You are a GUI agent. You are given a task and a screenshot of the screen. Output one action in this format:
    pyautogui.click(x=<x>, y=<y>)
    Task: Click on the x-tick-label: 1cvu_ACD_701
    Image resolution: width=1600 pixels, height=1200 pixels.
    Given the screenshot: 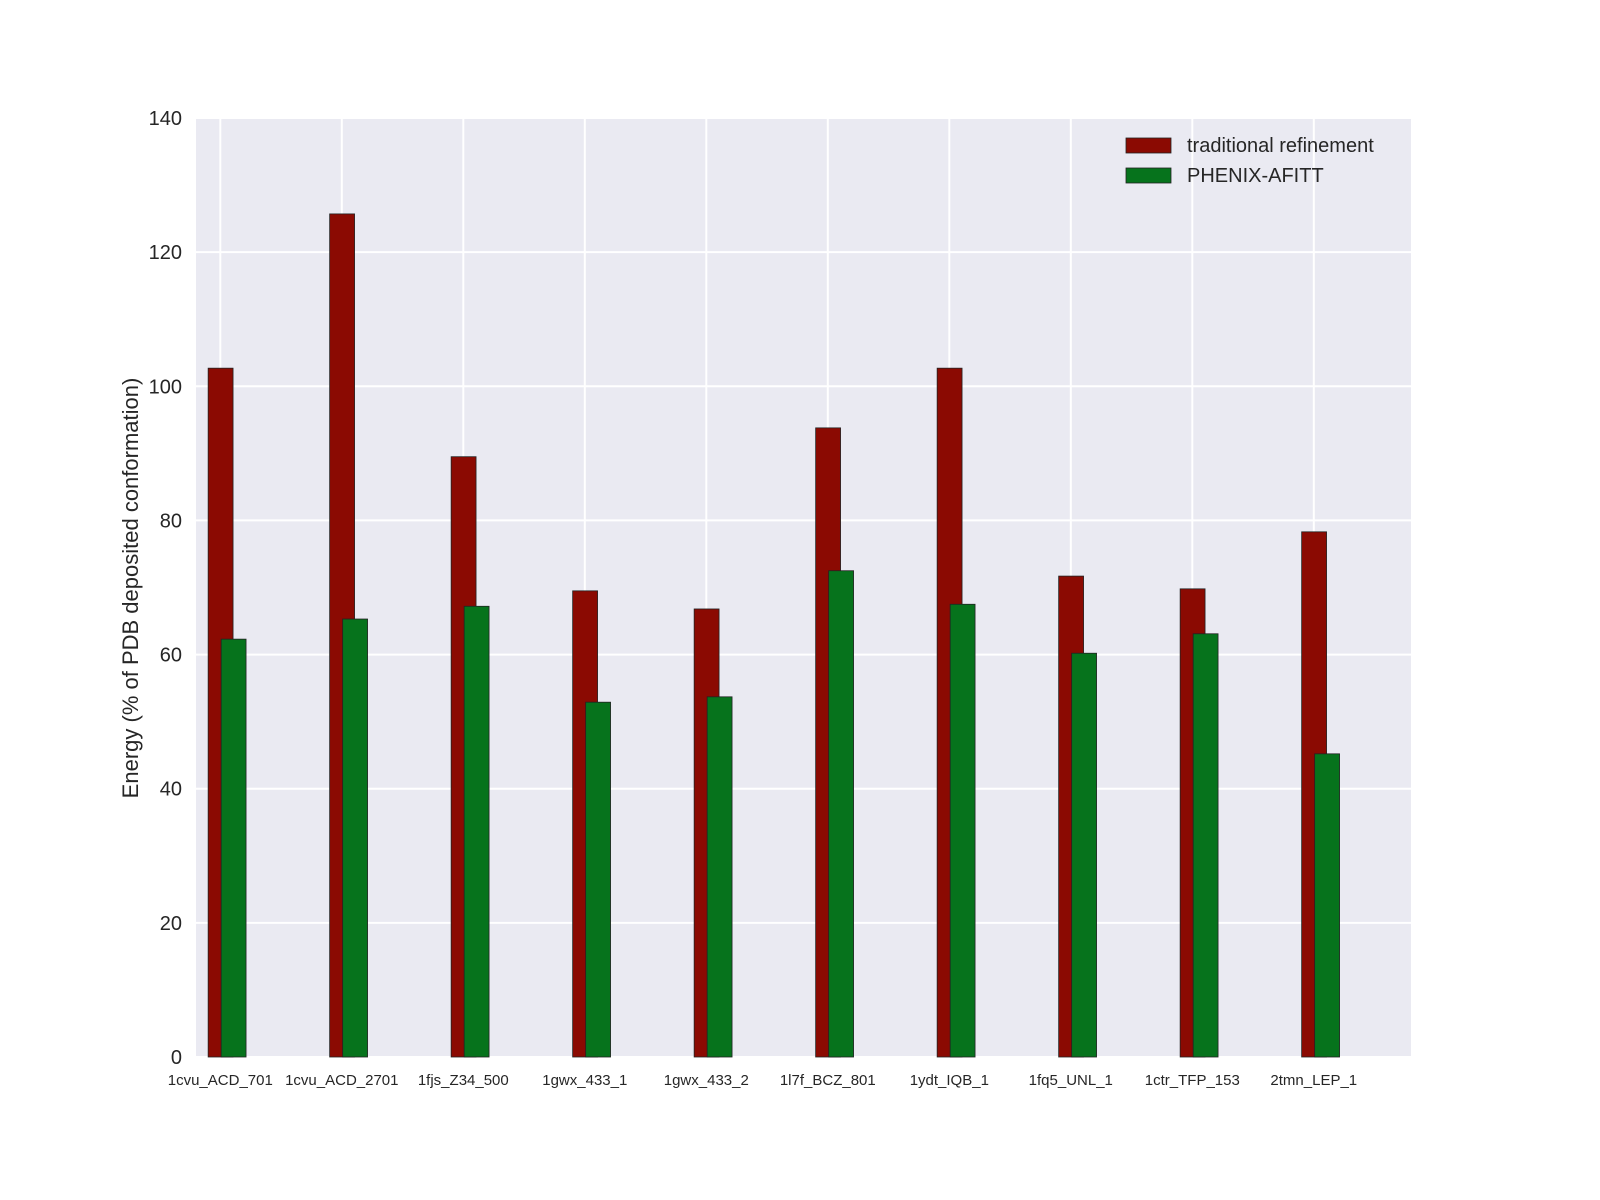 What is the action you would take?
    pyautogui.click(x=220, y=1080)
    